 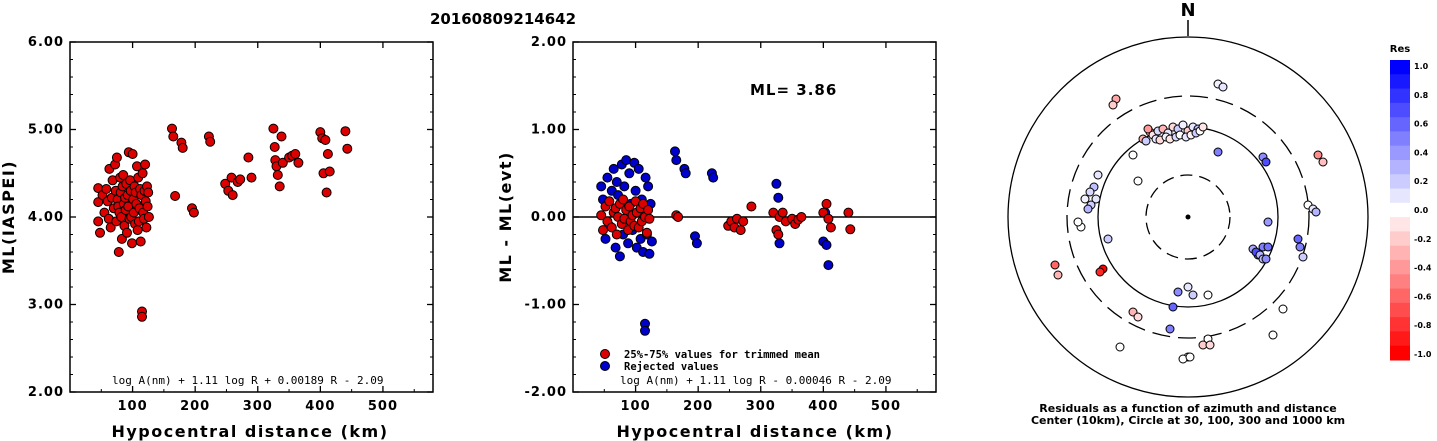 I want to click on north-label: N, so click(x=1187, y=10).